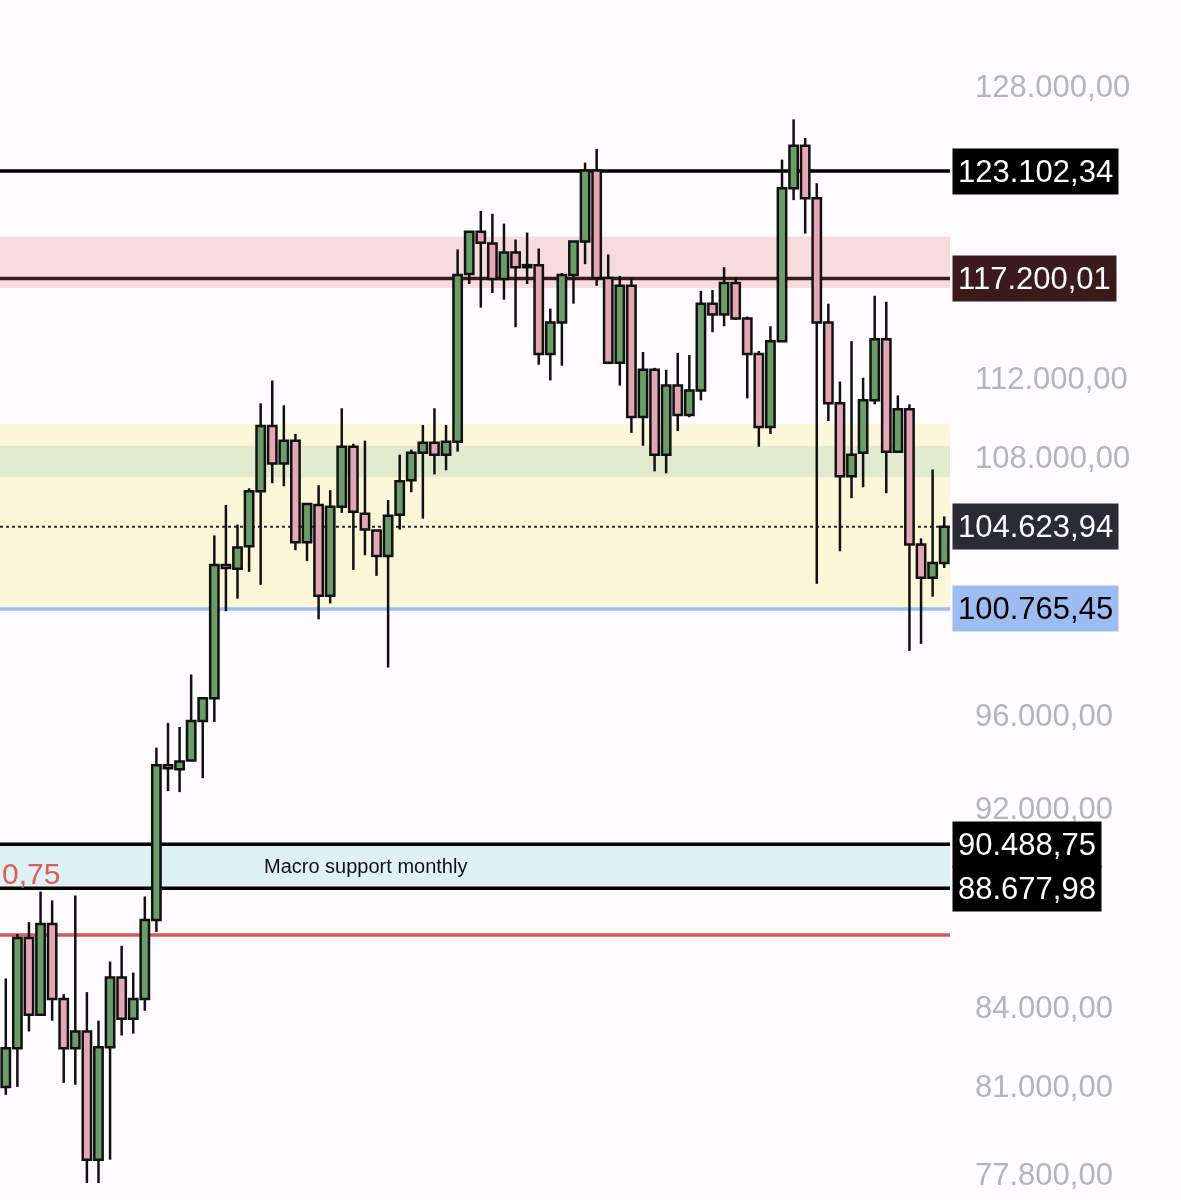 The height and width of the screenshot is (1200, 1181). Describe the element at coordinates (1053, 458) in the screenshot. I see `y-tick-label: 108.000,00` at that location.